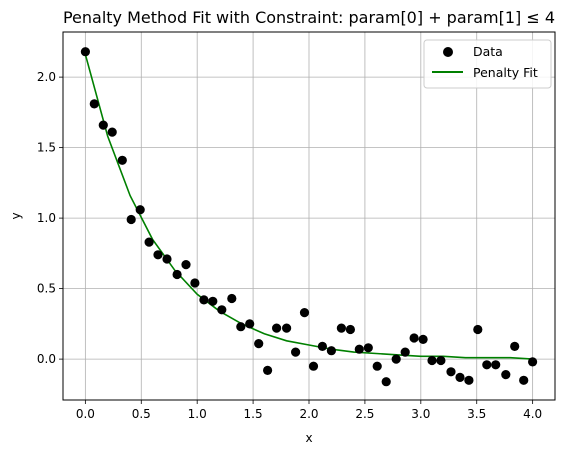 The image size is (574, 455). Describe the element at coordinates (488, 51) in the screenshot. I see `legend-label-data: Data` at that location.